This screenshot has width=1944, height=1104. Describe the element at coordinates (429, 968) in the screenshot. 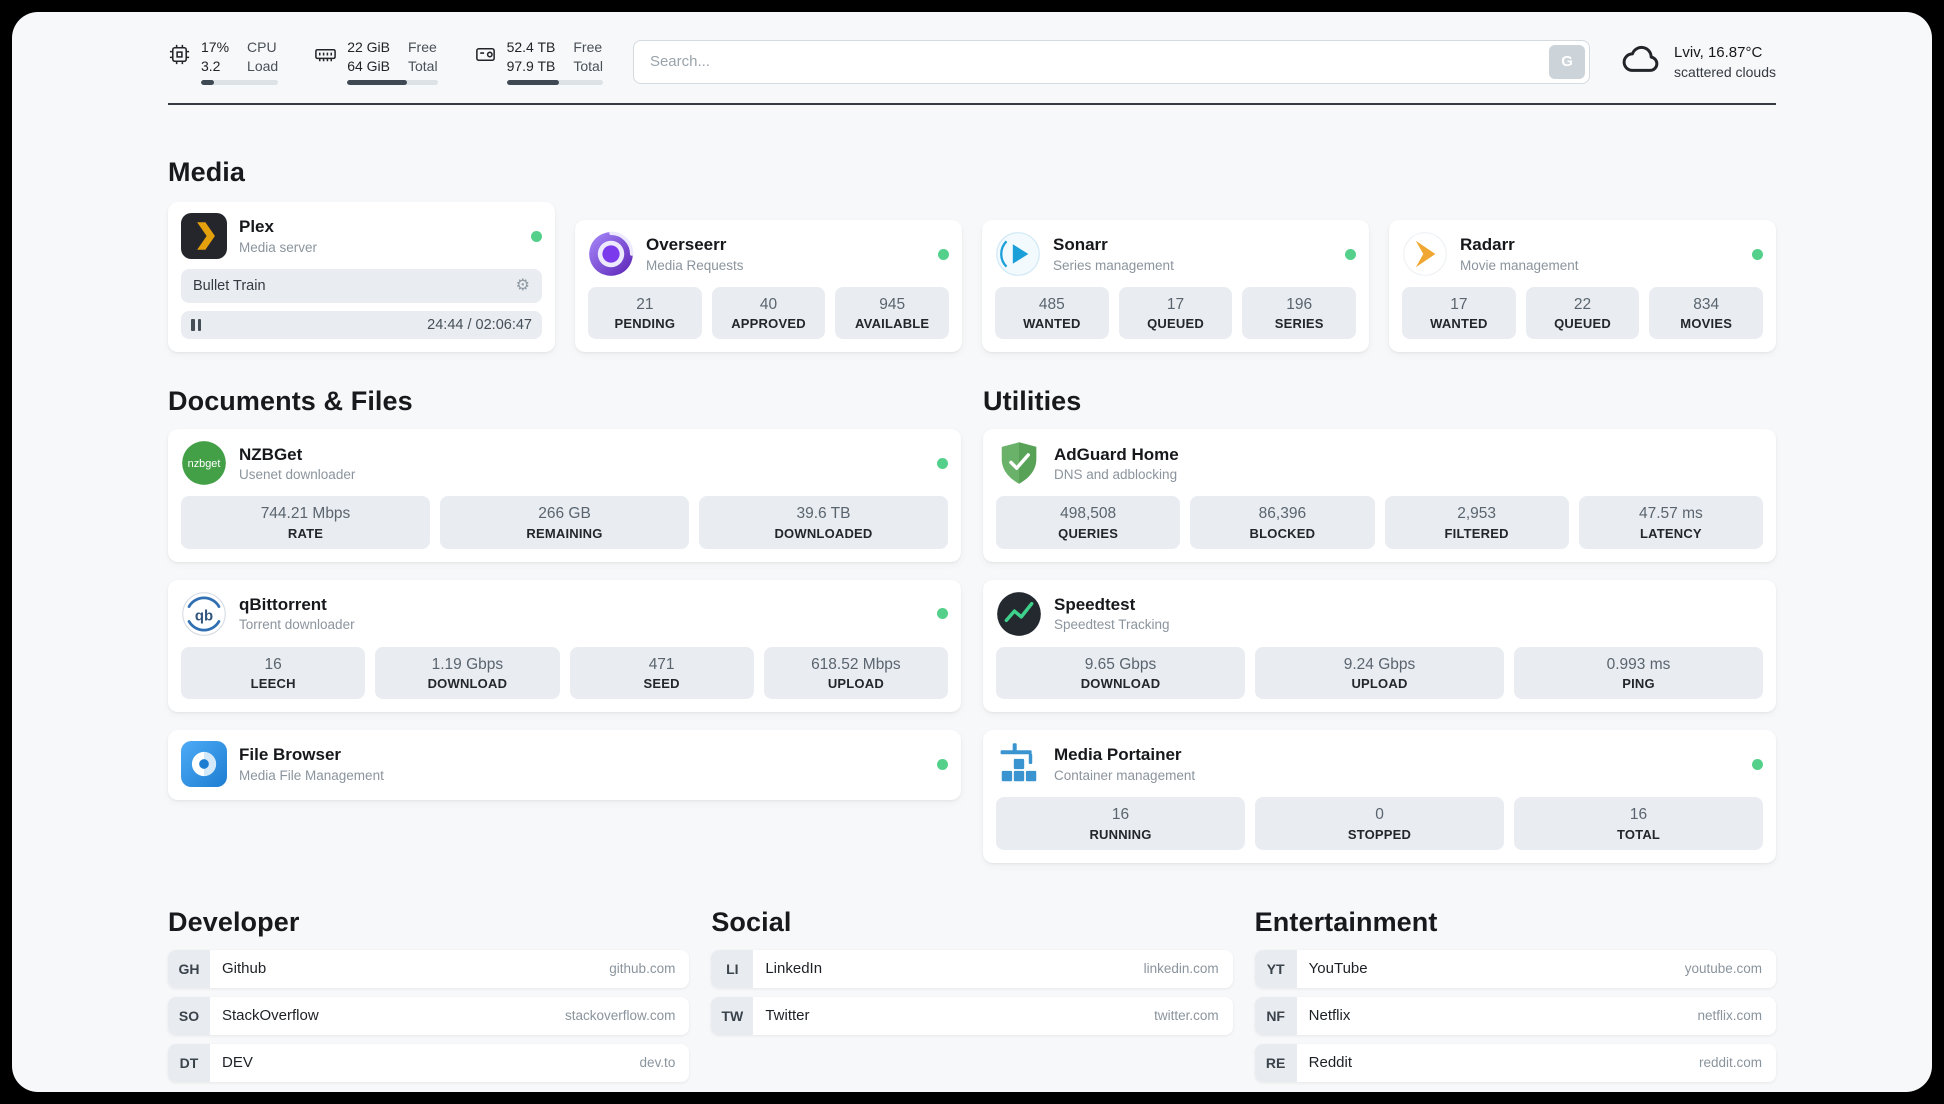

I see `bookmark-github: GH Github github.com` at that location.